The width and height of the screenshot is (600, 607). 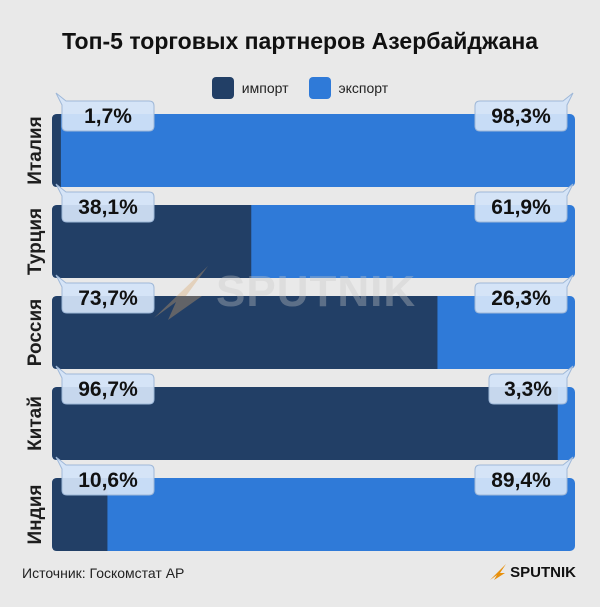 I want to click on chart-title: Топ-5 торговых партнеров Азербайджана, so click(x=300, y=41).